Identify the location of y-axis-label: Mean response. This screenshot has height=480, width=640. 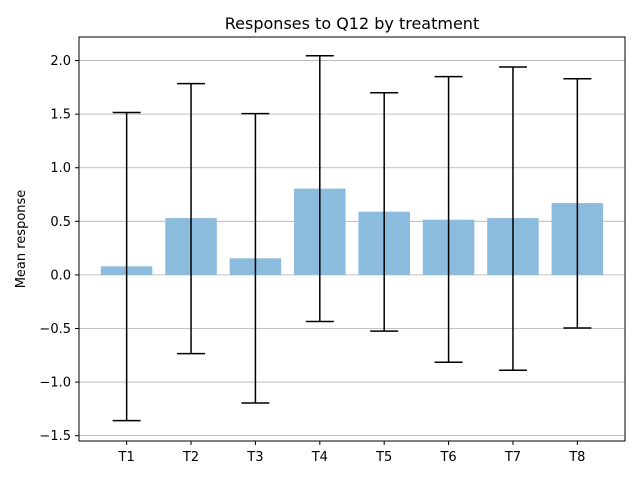
(21, 239).